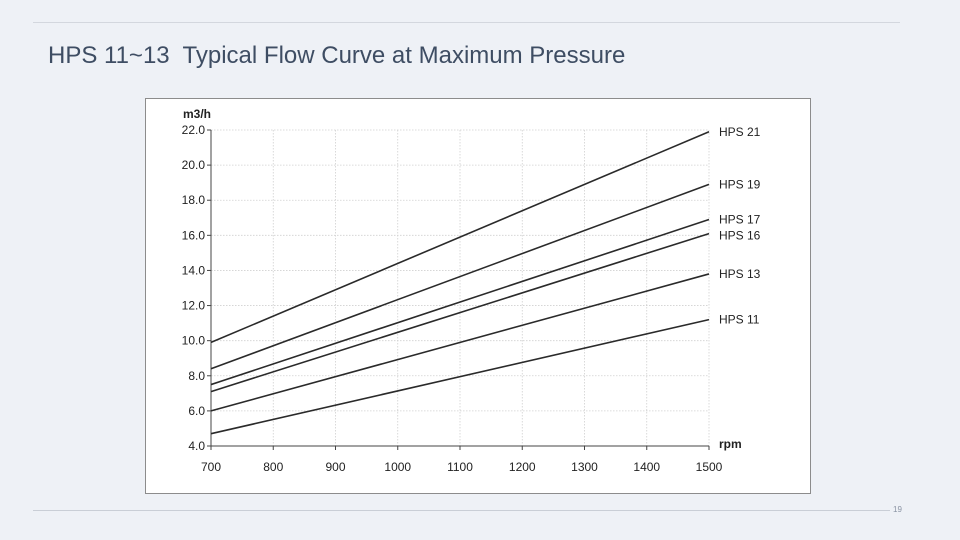 The height and width of the screenshot is (540, 960). I want to click on y-axis-label: m3/h, so click(197, 114).